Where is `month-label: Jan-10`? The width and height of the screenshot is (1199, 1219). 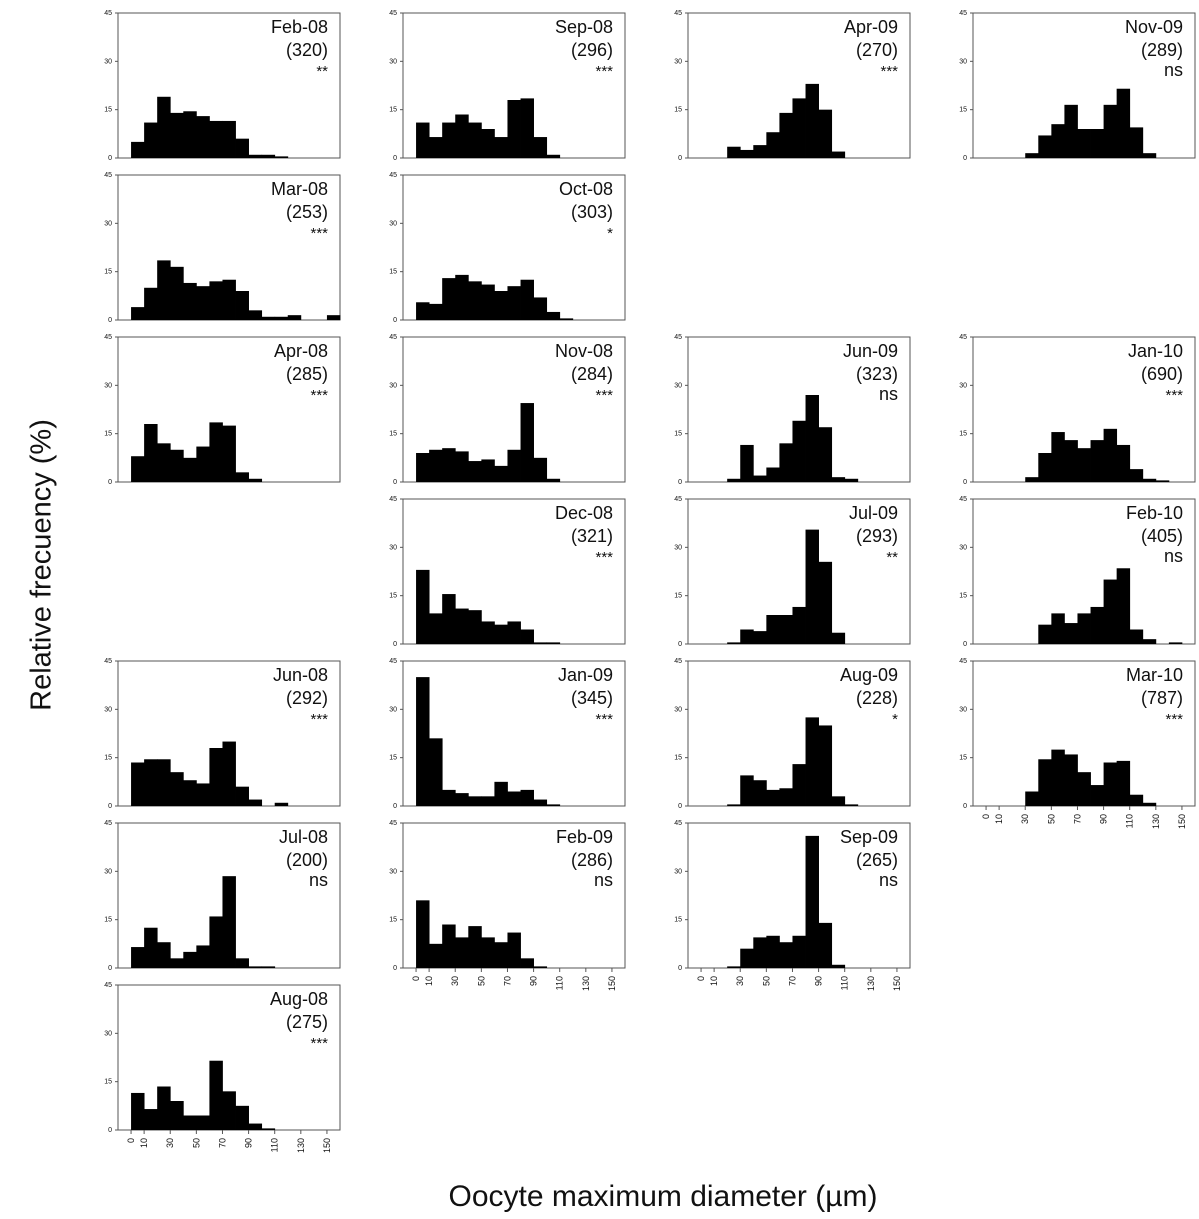
month-label: Jan-10 is located at coordinates (1155, 351).